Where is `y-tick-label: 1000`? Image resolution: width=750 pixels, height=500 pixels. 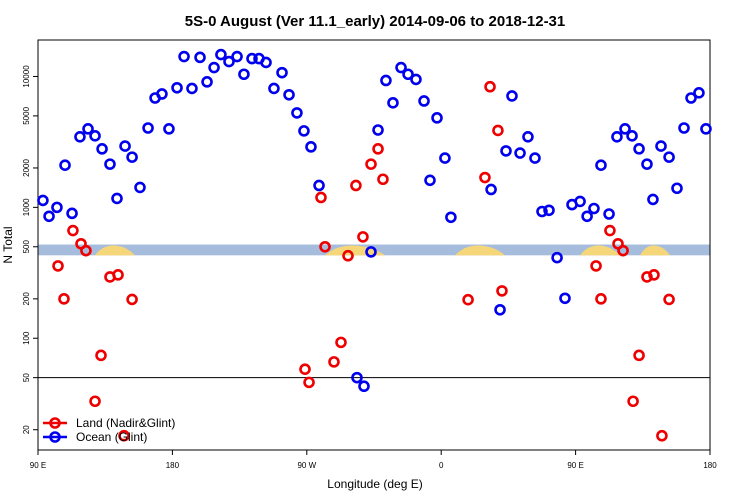
y-tick-label: 1000 is located at coordinates (26, 207).